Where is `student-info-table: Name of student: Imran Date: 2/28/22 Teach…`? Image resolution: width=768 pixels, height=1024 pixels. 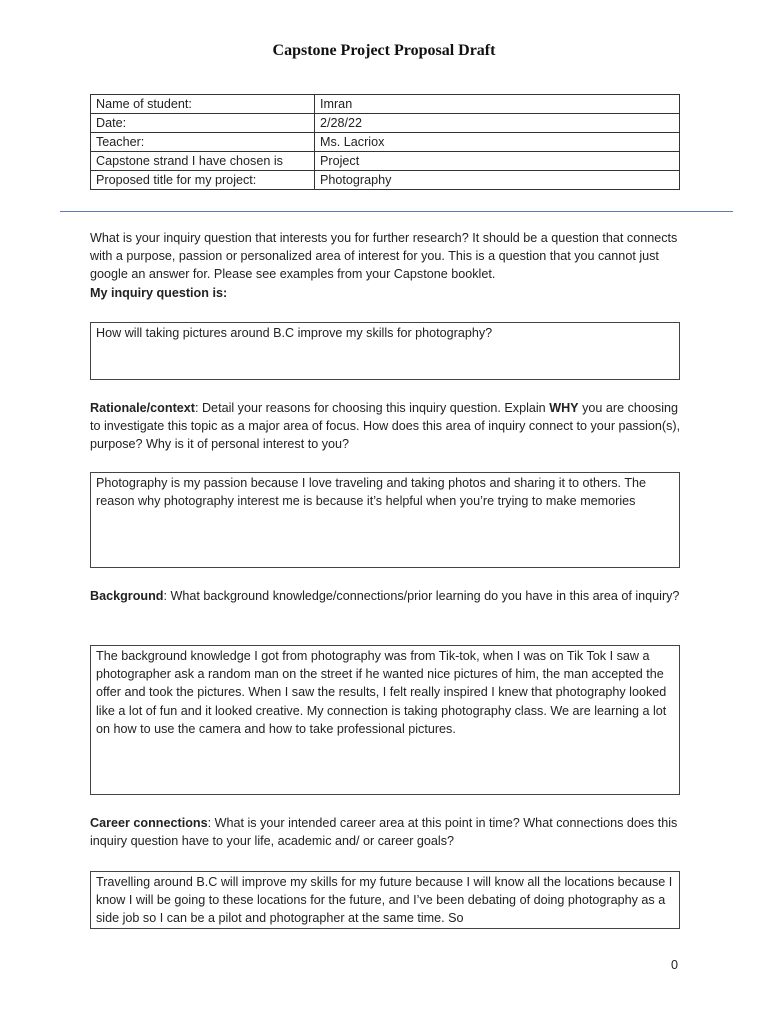
student-info-table: Name of student: Imran Date: 2/28/22 Teach… is located at coordinates (385, 142).